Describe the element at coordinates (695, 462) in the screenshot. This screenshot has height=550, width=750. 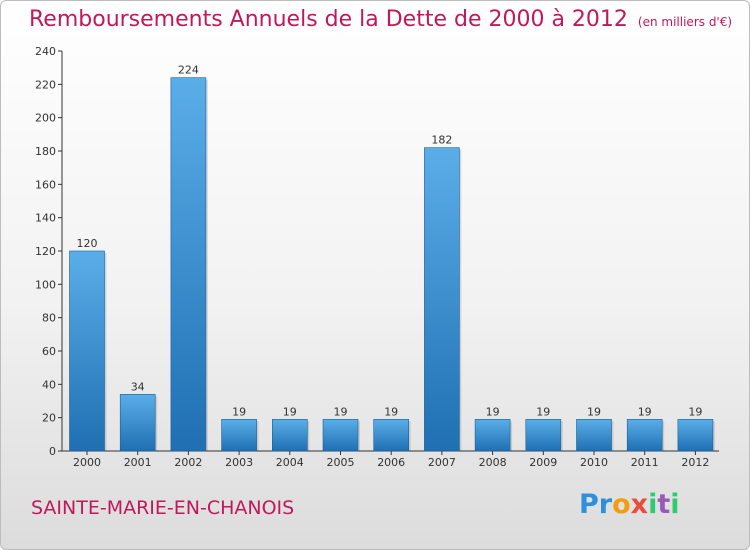
I see `x-tick-label: 2012` at that location.